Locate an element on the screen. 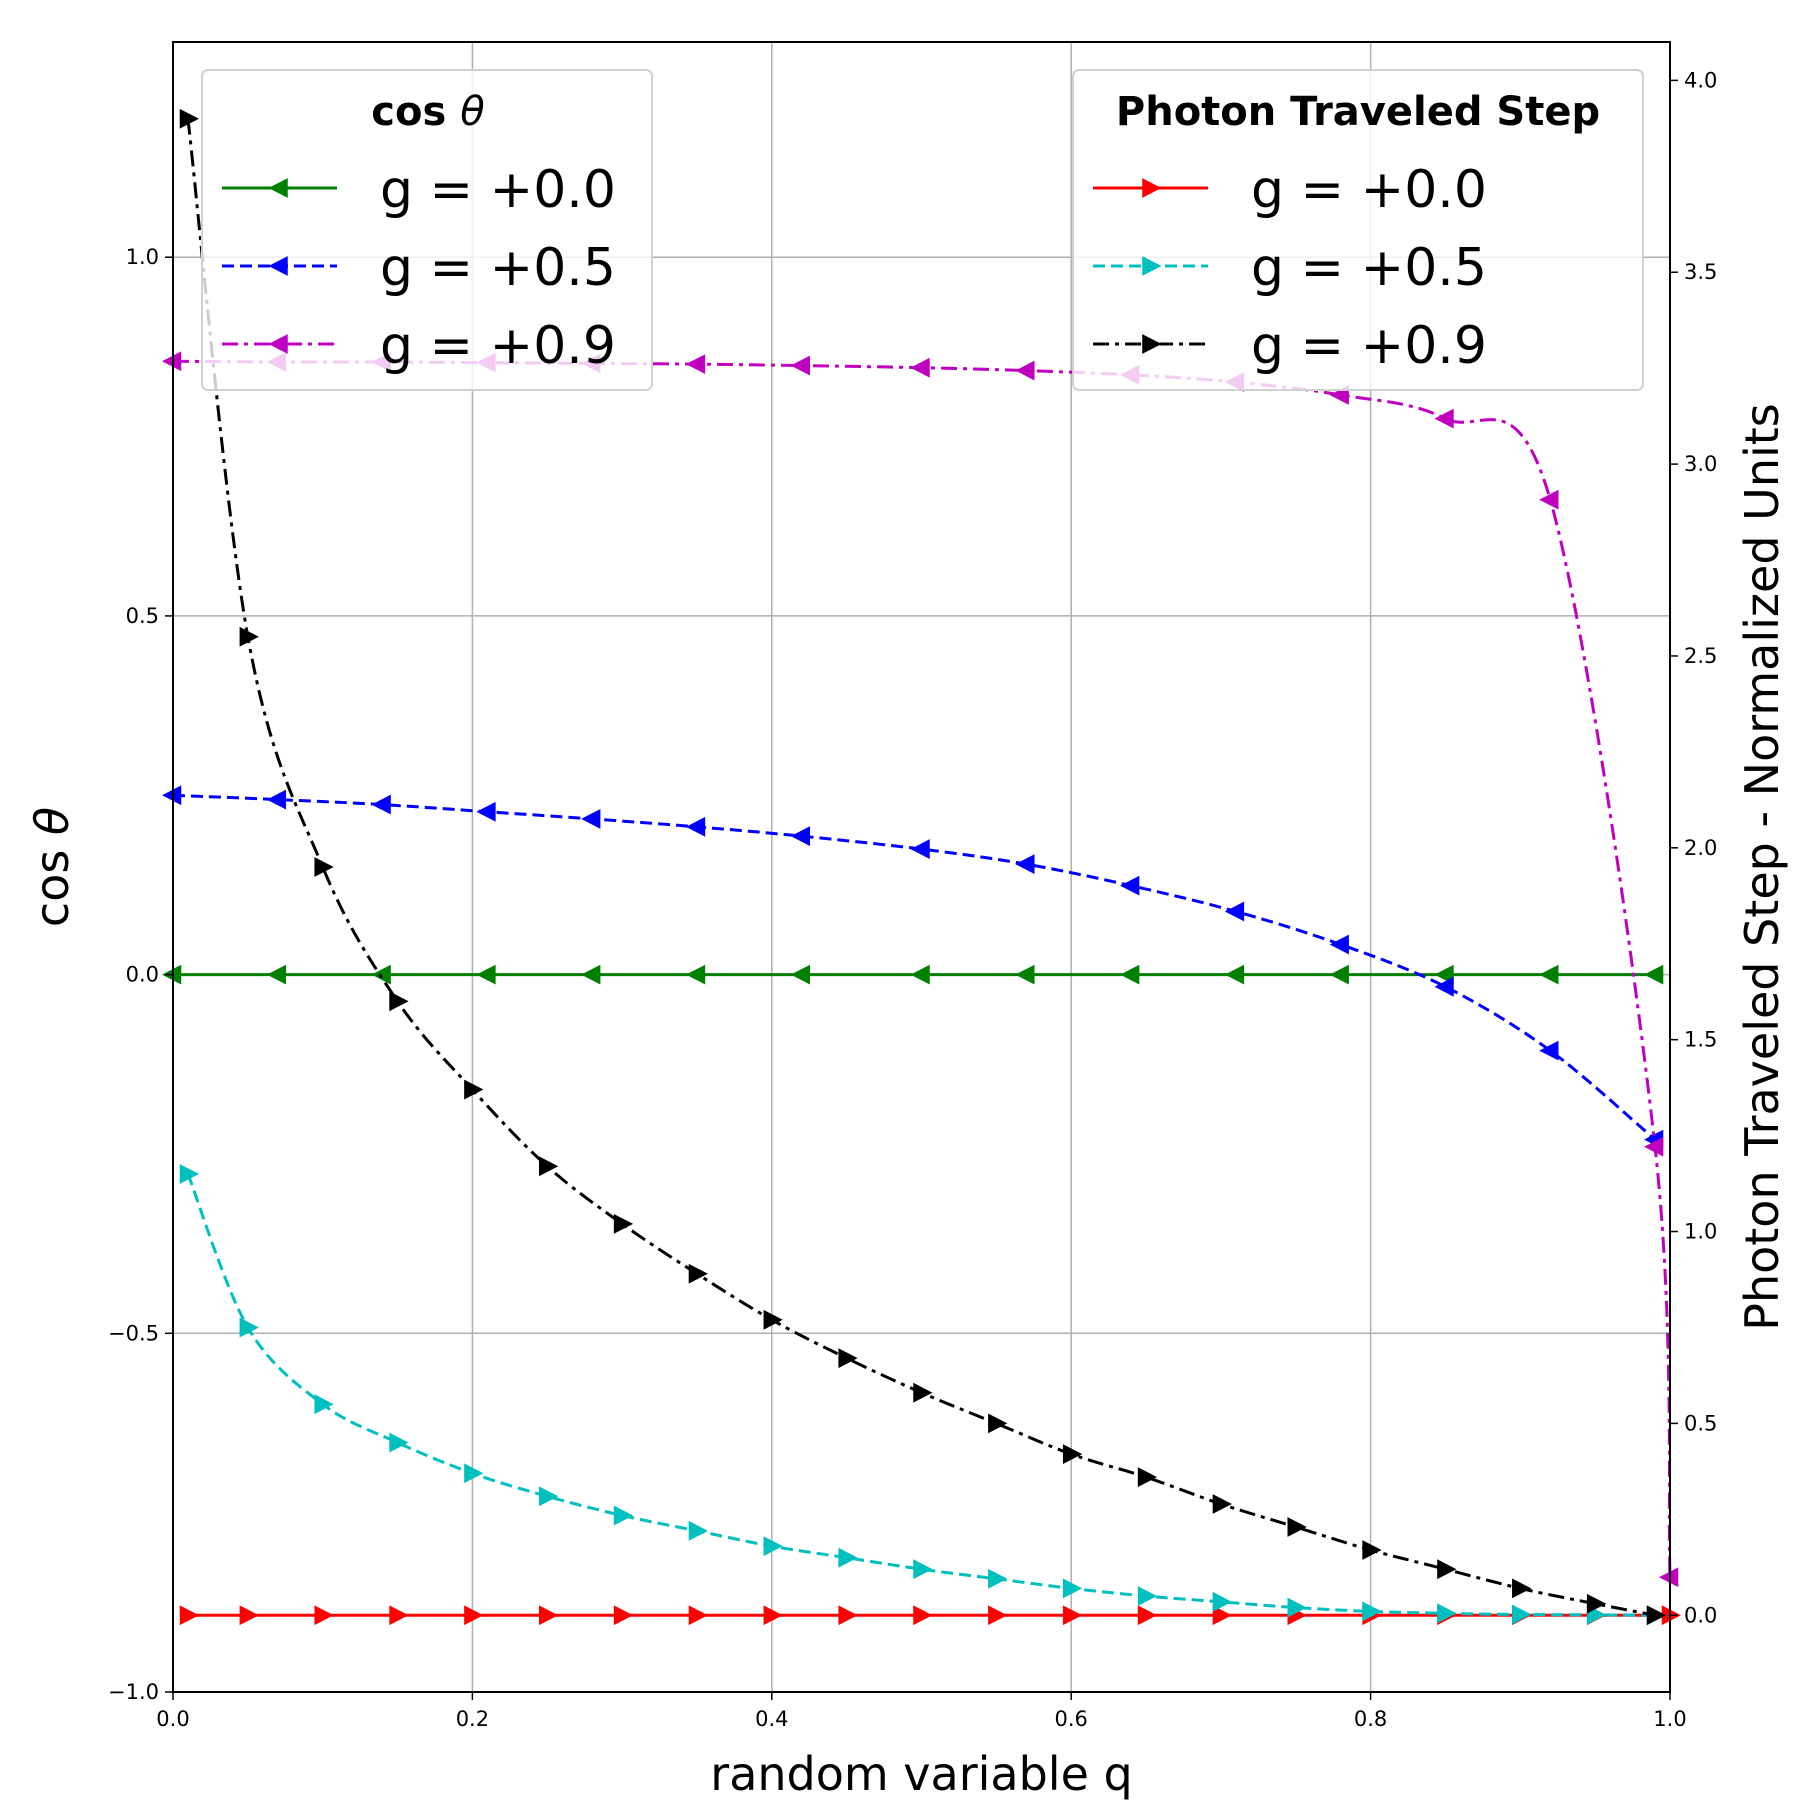  left-axis-title-main: cos is located at coordinates (52, 881).